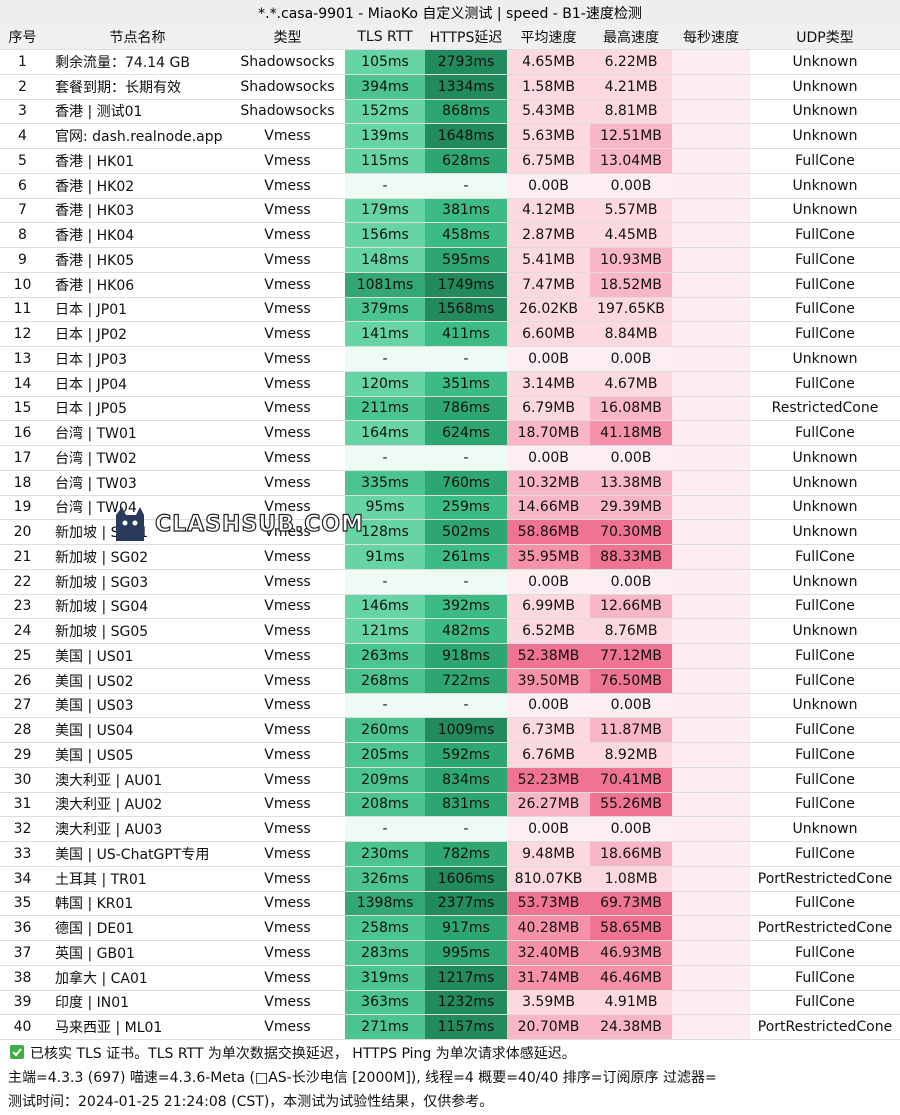 The image size is (900, 1115). Describe the element at coordinates (466, 755) in the screenshot. I see `cell: 592ms` at that location.